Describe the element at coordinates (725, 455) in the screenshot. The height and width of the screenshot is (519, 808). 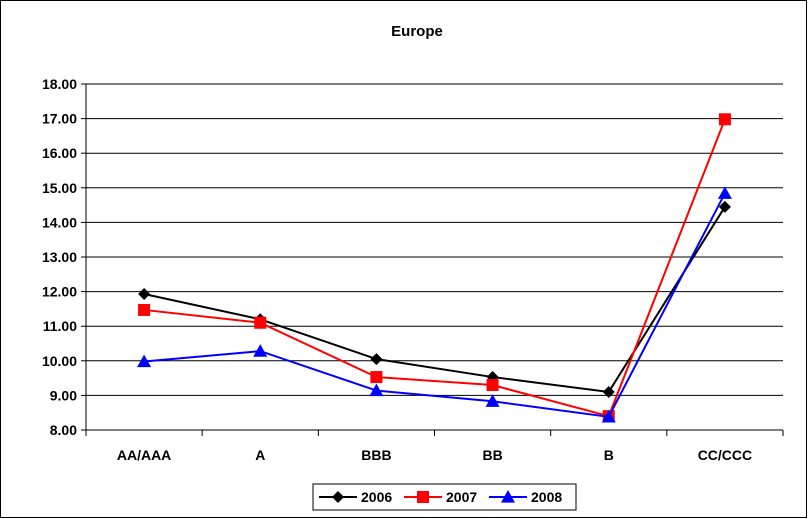
I see `x-tick-label: CC/CCC` at that location.